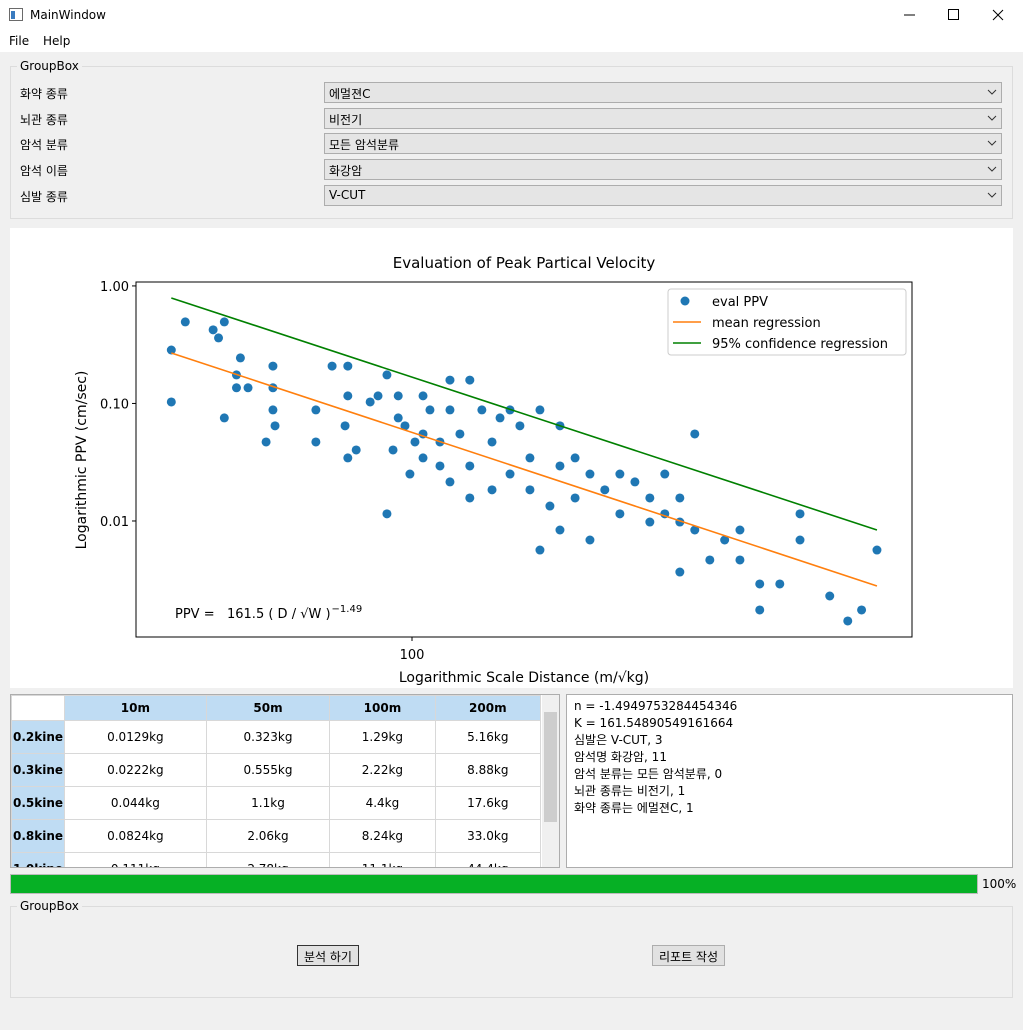  I want to click on field-label: 암석 이름, so click(44, 171).